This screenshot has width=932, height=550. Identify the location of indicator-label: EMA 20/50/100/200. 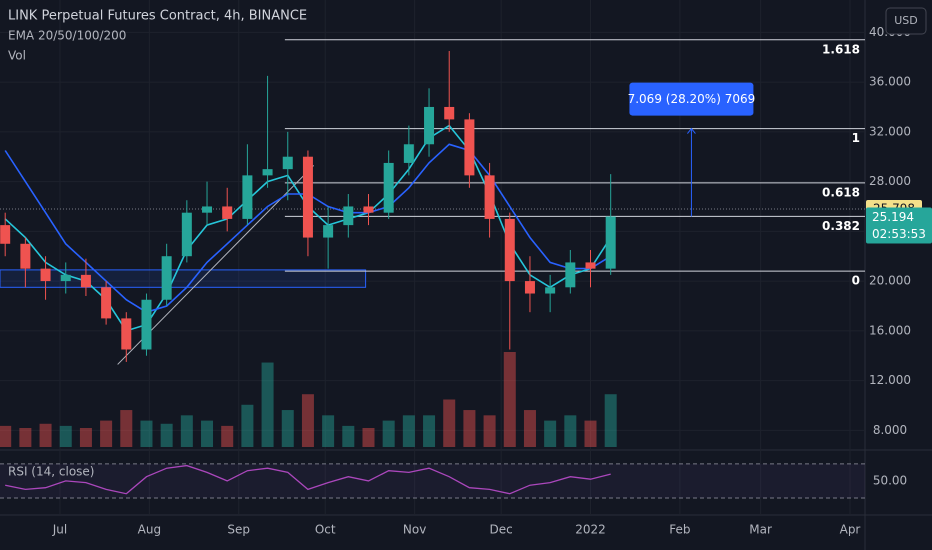
(67, 36).